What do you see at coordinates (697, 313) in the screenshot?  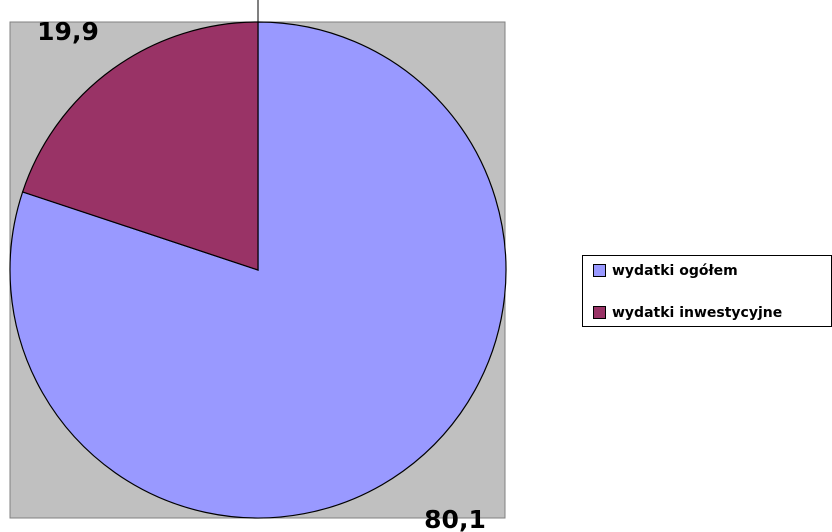 I see `legend-label: wydatki inwestycyjne` at bounding box center [697, 313].